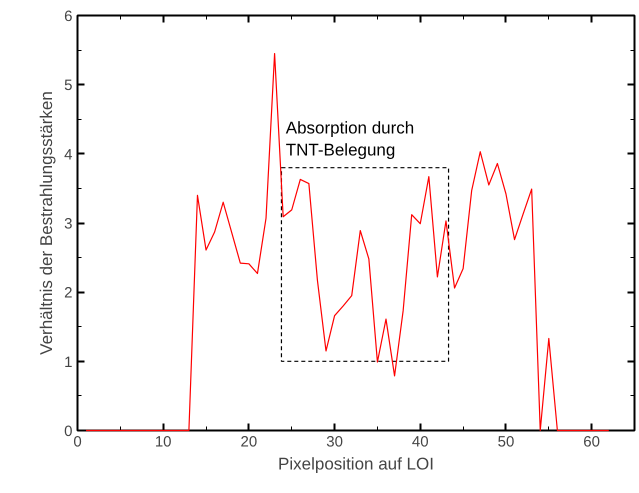  Describe the element at coordinates (68, 85) in the screenshot. I see `y-tick-label: 5` at that location.